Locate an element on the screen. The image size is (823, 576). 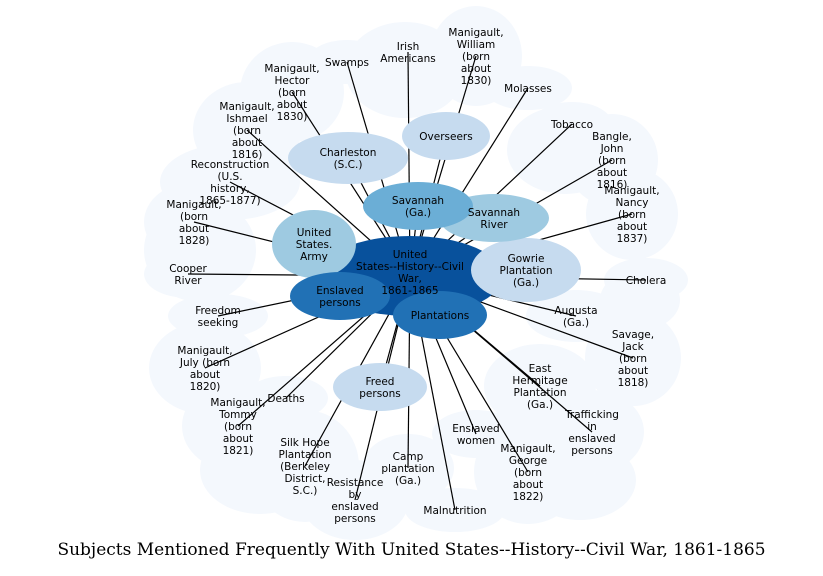
node-label-reconstruction: Reconstruction (U.S. history, 1865-1877) is located at coordinates (230, 183).